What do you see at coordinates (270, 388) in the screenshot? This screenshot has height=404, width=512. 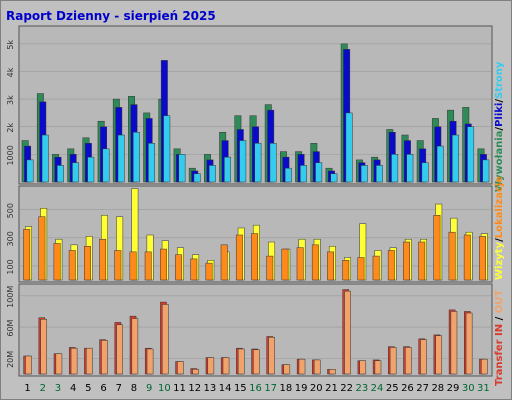 I see `x-tick-label: 17` at bounding box center [270, 388].